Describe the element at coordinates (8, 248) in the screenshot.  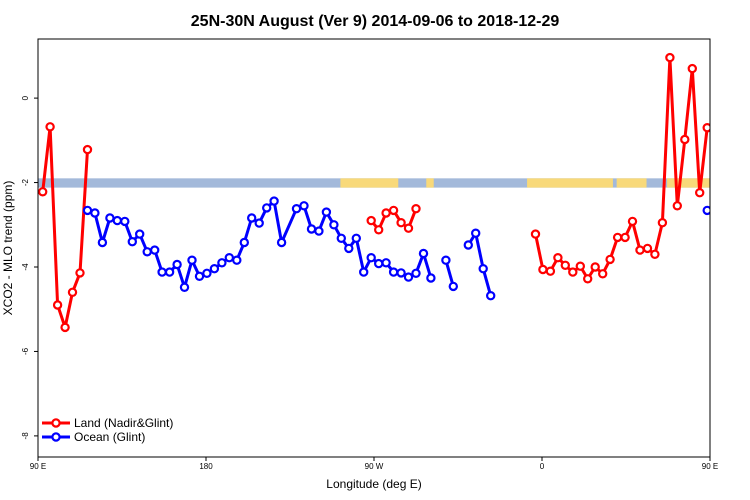
I see `y-axis-label: XCO2 - MLO trend (ppm)` at that location.